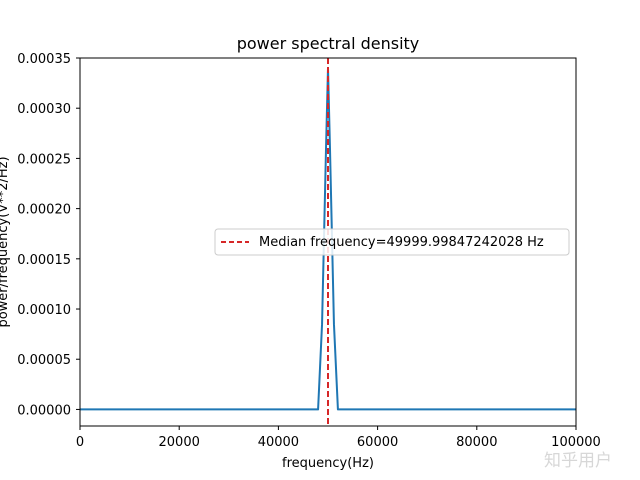 Image resolution: width=640 pixels, height=480 pixels. What do you see at coordinates (44, 410) in the screenshot?
I see `y-tick-label: 0.00000` at bounding box center [44, 410].